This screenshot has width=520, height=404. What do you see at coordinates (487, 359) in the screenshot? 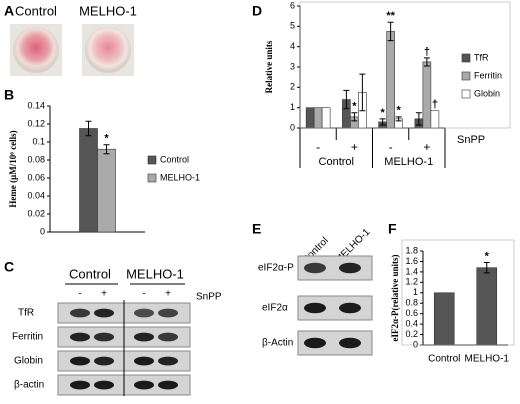
I see `x-tick-label: MELHO-1` at bounding box center [487, 359].